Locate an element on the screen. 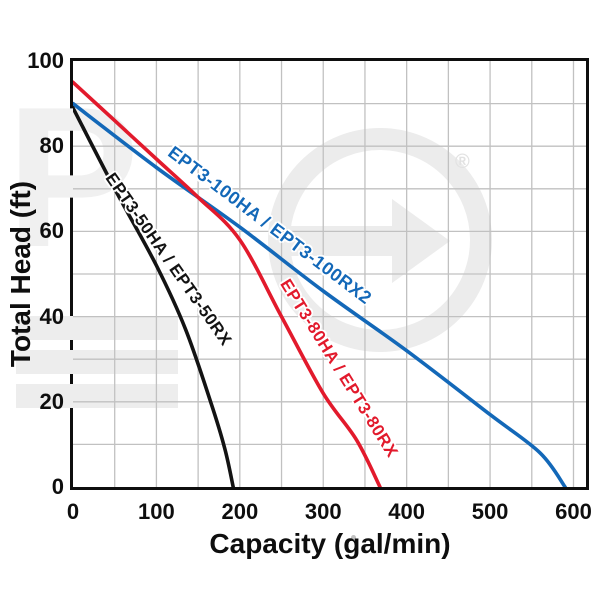 This screenshot has height=600, width=600. y-tick-label-100: 100 is located at coordinates (45, 60).